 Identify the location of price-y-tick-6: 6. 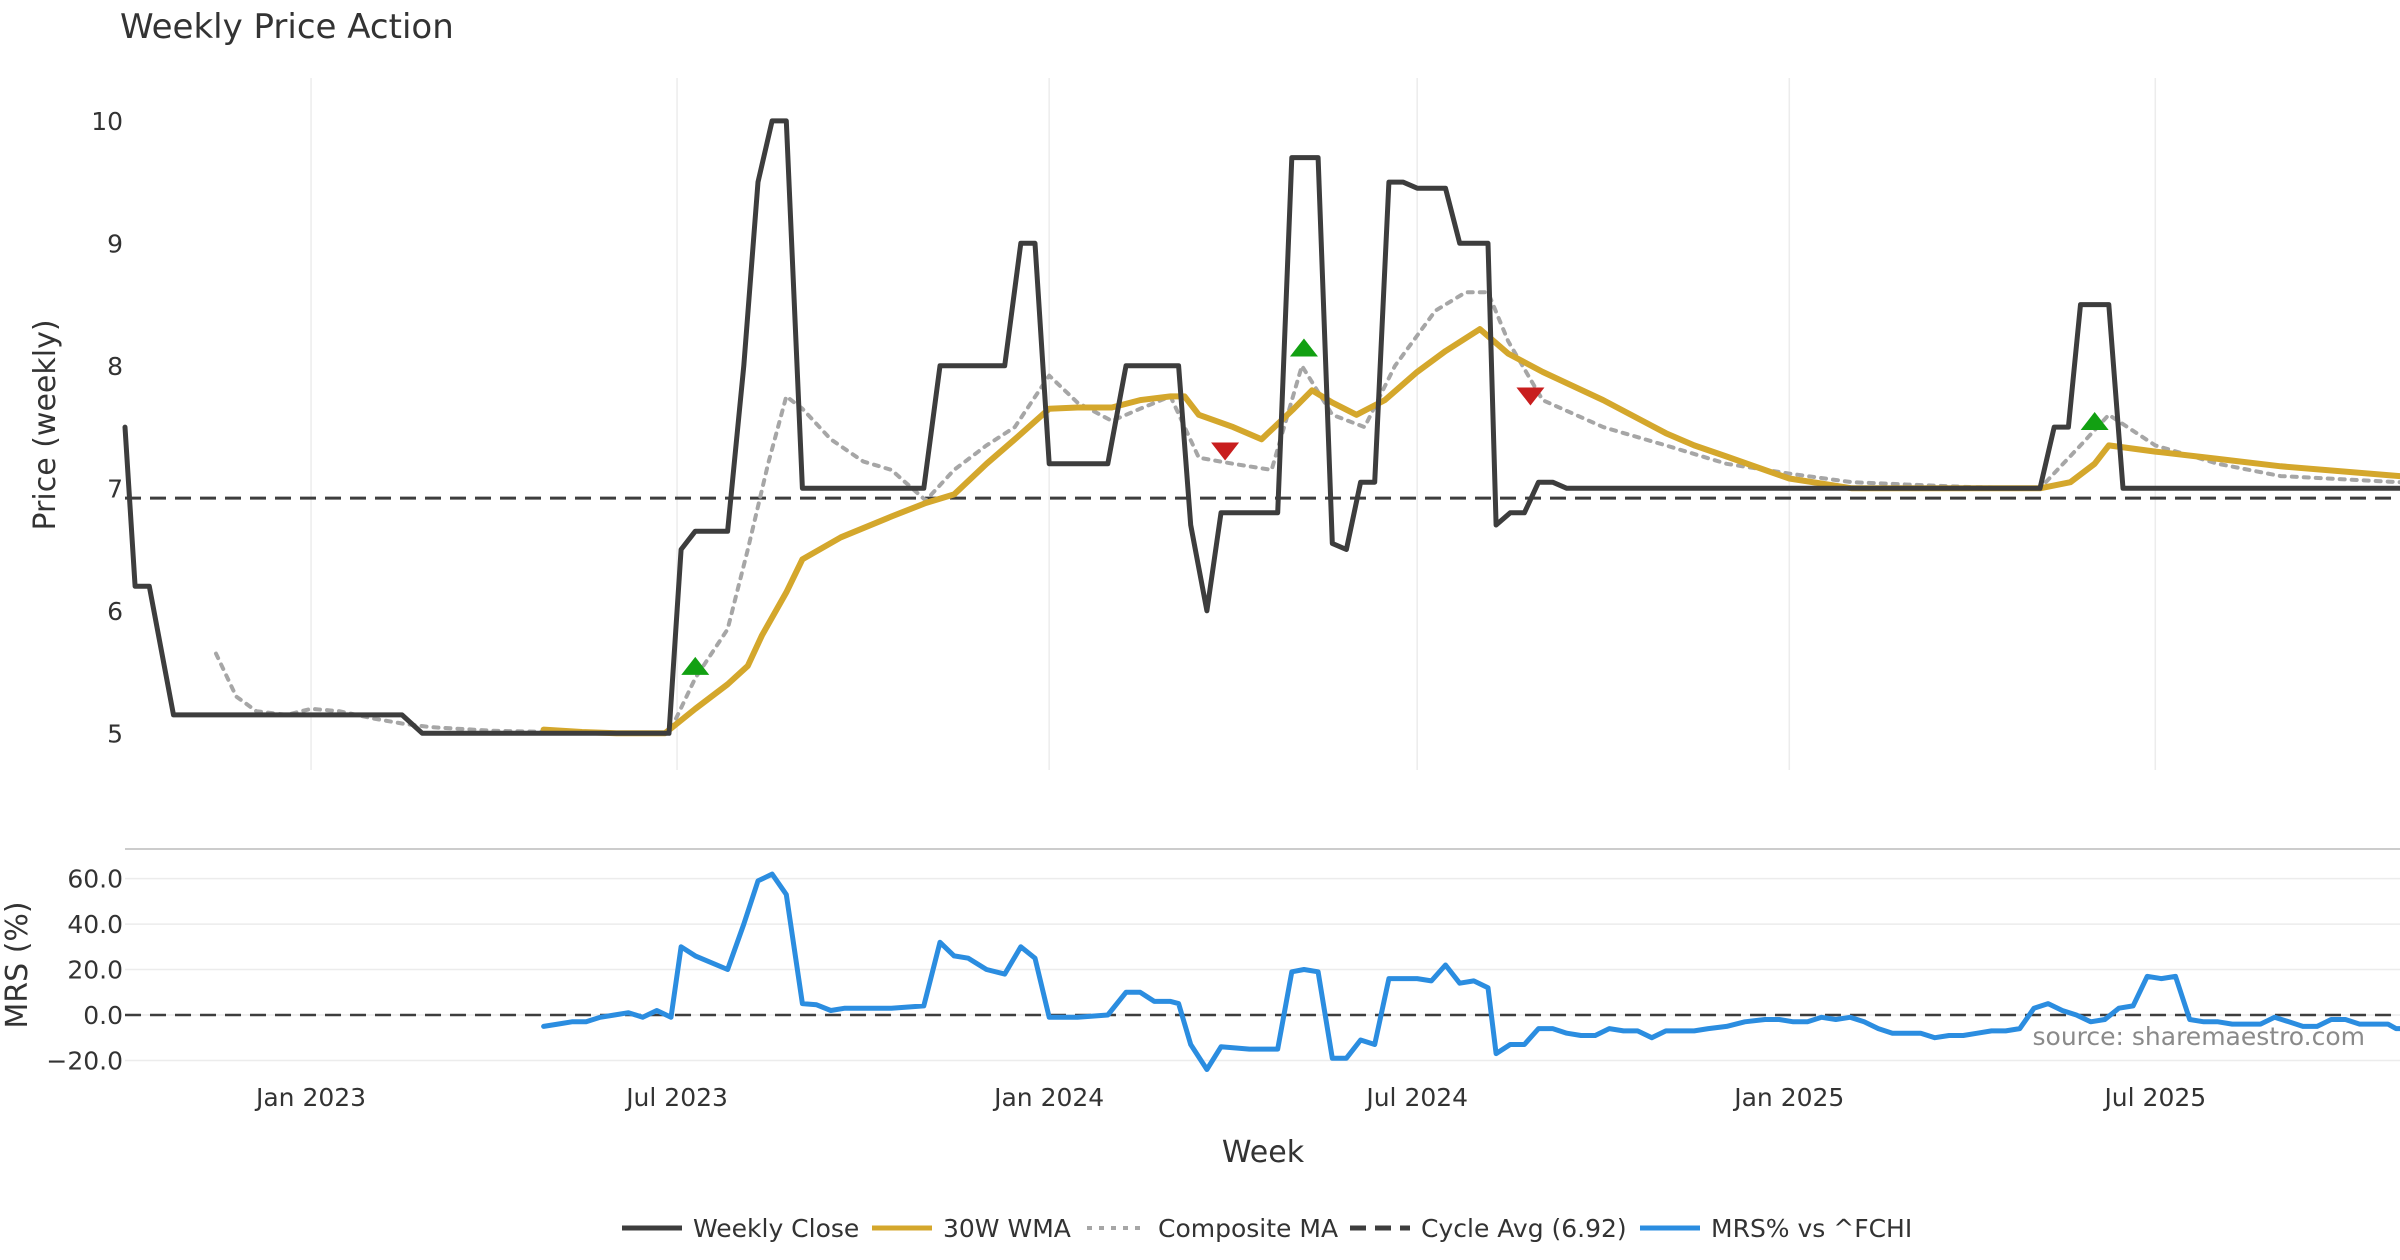
(115, 611).